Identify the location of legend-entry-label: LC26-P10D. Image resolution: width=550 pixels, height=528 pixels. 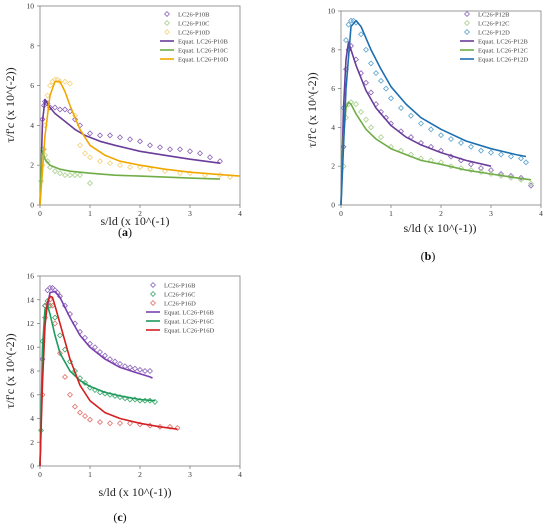
(194, 32).